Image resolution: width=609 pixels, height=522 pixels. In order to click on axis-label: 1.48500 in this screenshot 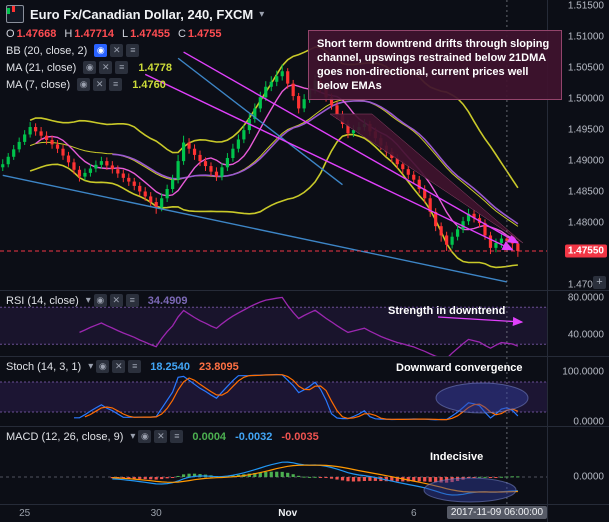, I will do `click(585, 192)`.